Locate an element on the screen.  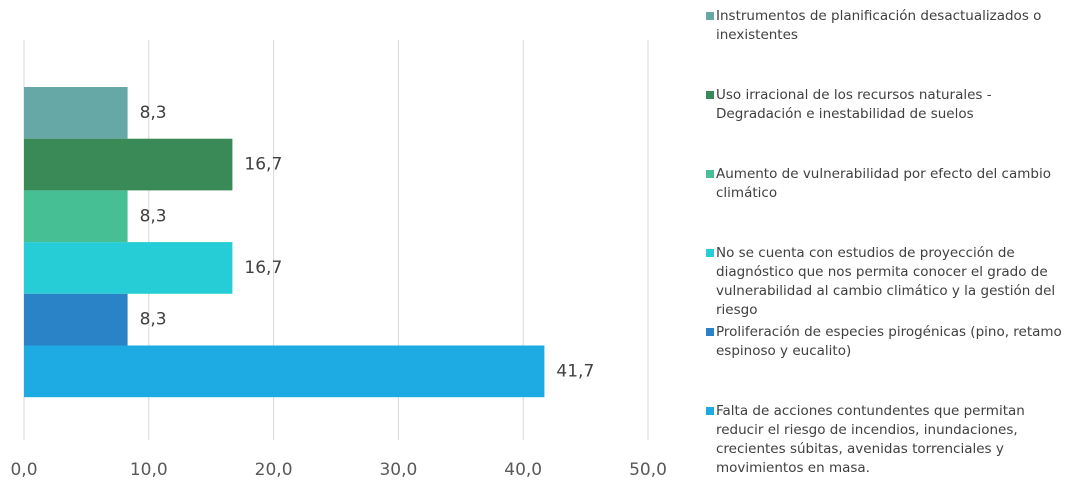
x-tick-label: 40,0 is located at coordinates (523, 470).